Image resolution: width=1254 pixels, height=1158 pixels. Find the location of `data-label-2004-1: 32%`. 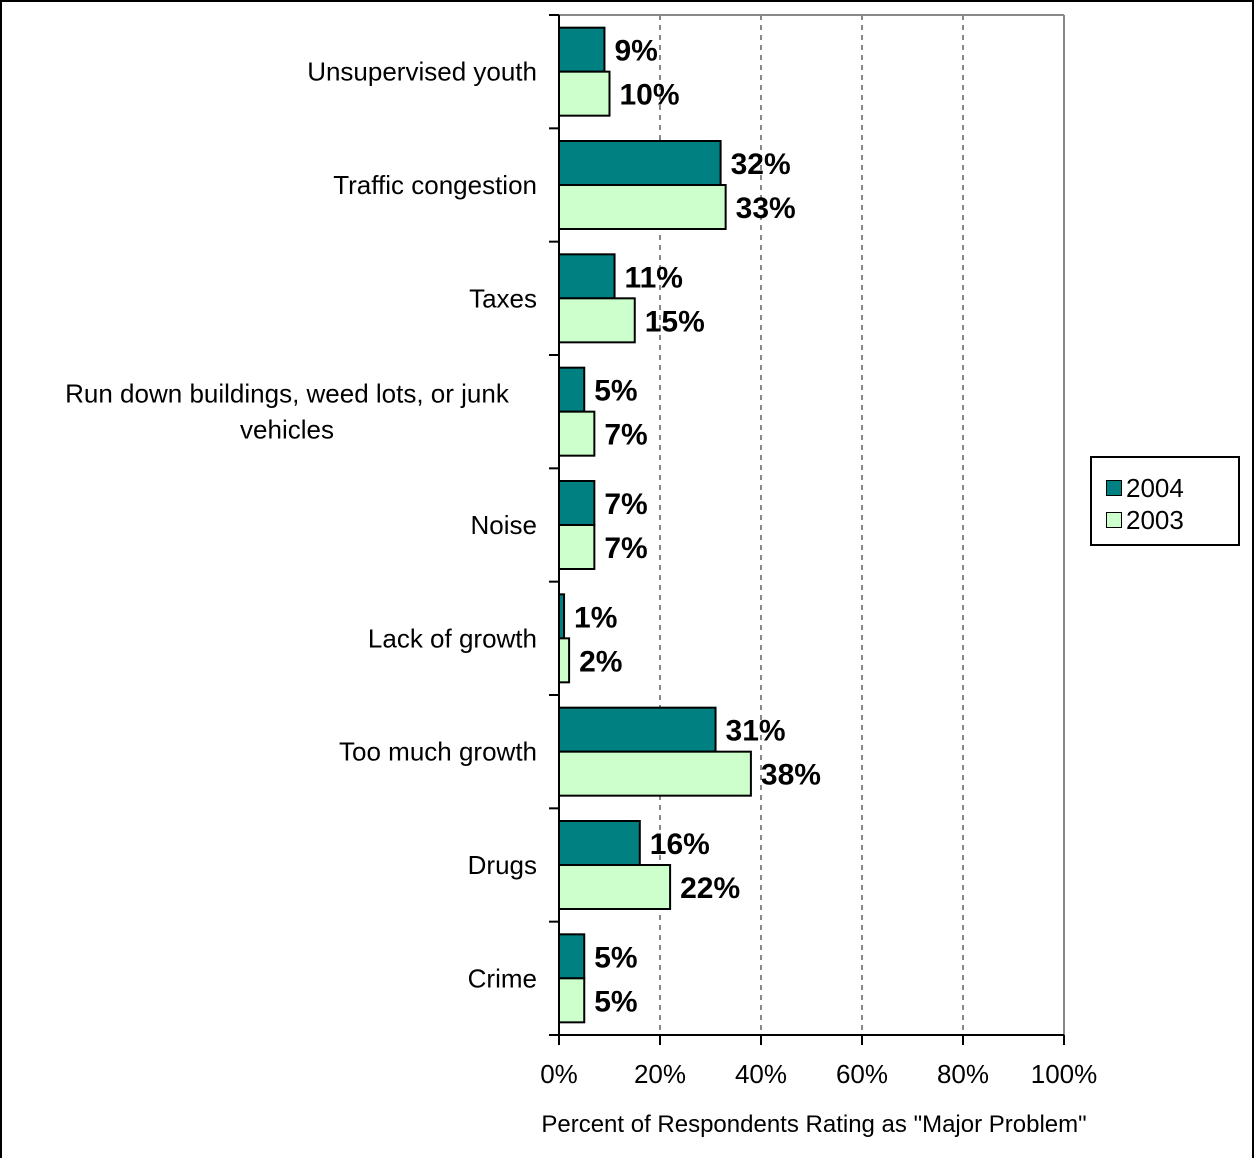

data-label-2004-1: 32% is located at coordinates (761, 164).